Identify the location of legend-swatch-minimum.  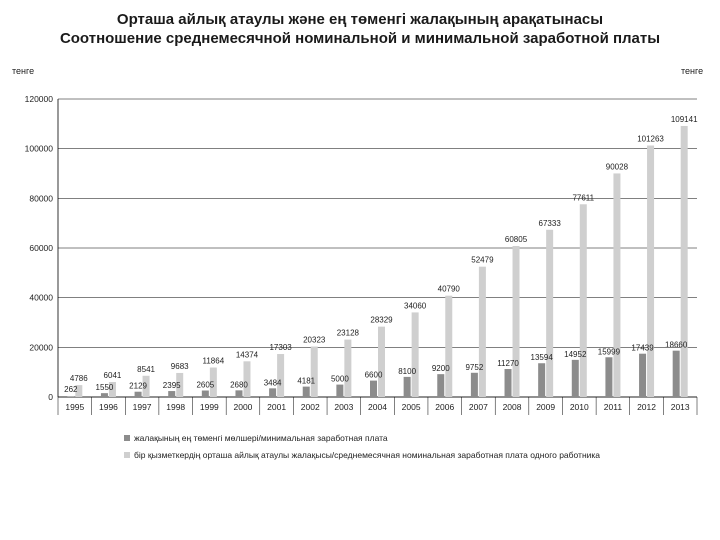
(127, 438).